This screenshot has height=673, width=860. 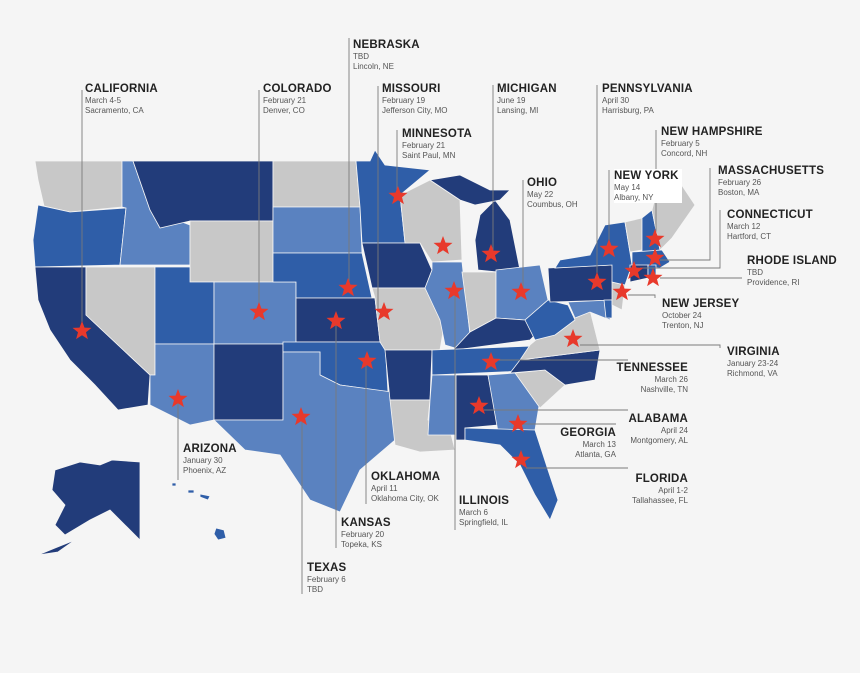 What do you see at coordinates (655, 257) in the screenshot?
I see `star-icon-massachusetts` at bounding box center [655, 257].